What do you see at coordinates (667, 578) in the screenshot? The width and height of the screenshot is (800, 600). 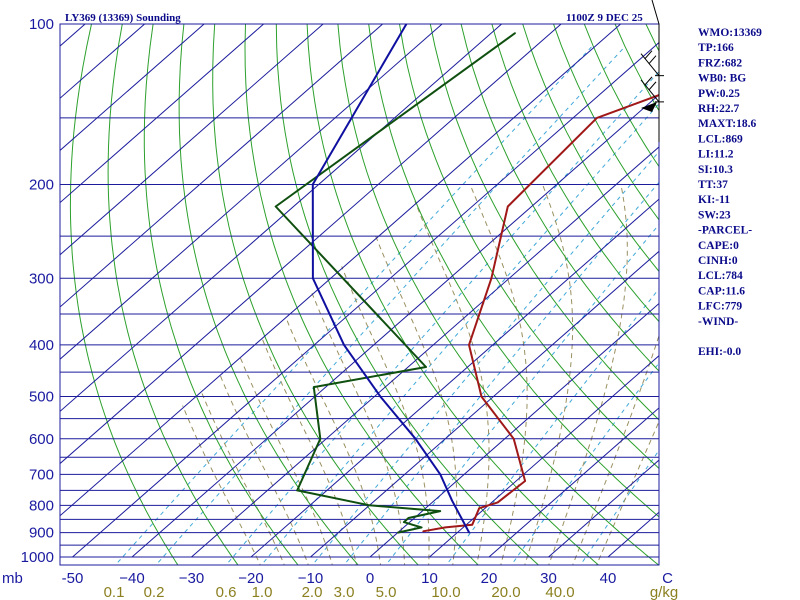 I see `temp-tick-50: C` at bounding box center [667, 578].